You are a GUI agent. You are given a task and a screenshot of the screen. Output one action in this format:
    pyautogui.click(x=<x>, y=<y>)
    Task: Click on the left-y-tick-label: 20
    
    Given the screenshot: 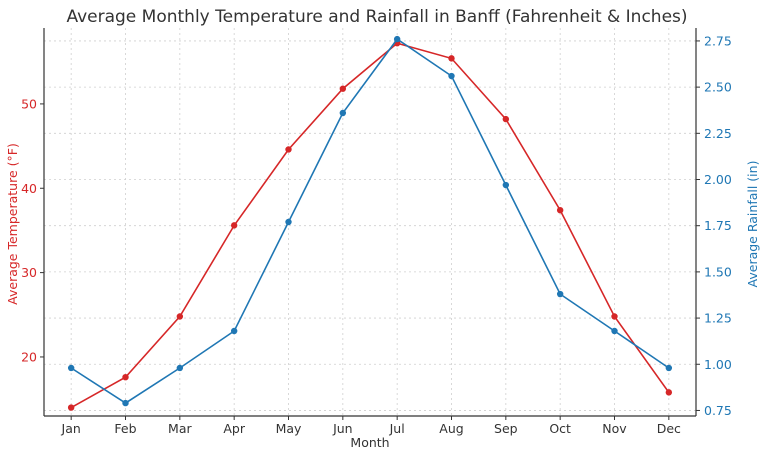 What is the action you would take?
    pyautogui.click(x=29, y=356)
    